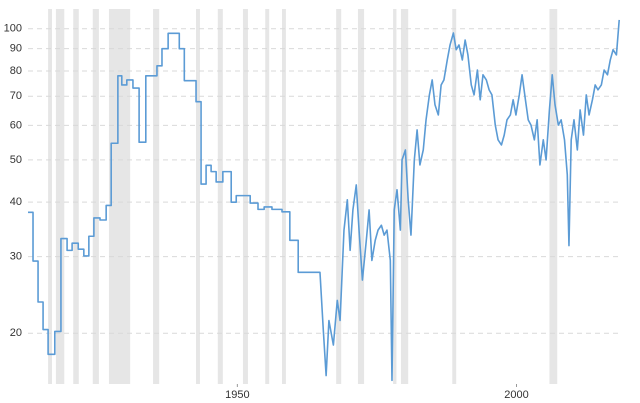 This screenshot has width=640, height=403. Describe the element at coordinates (16, 333) in the screenshot. I see `y-tick-label: 20` at that location.